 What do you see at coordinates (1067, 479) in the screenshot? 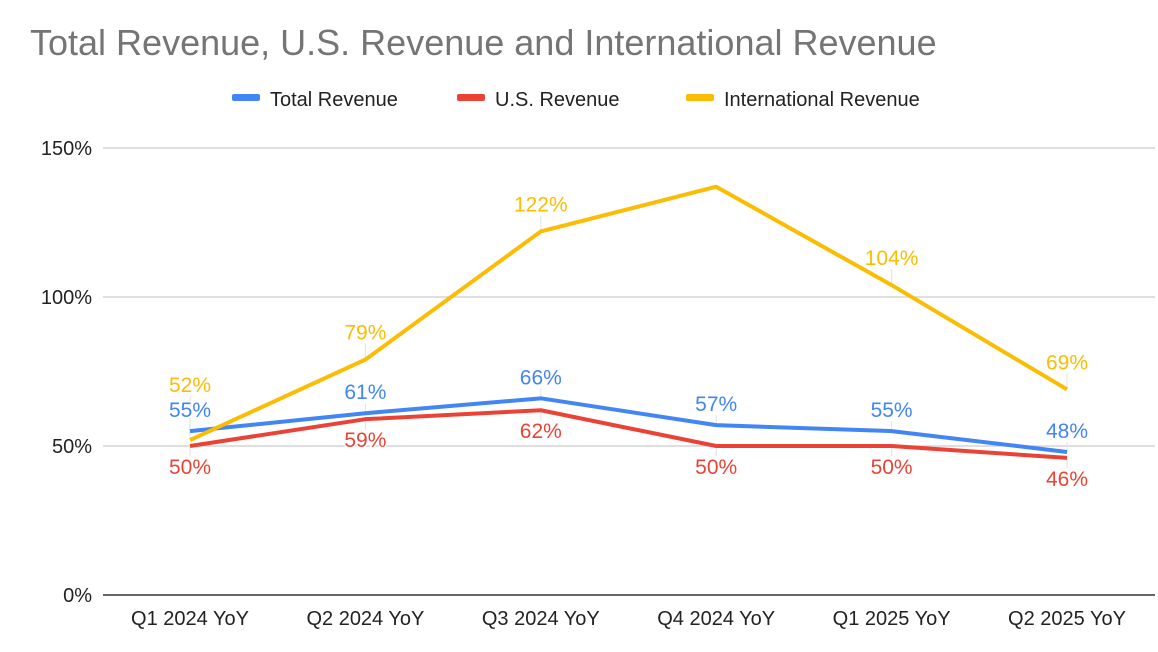
I see `data-label: 46%` at bounding box center [1067, 479].